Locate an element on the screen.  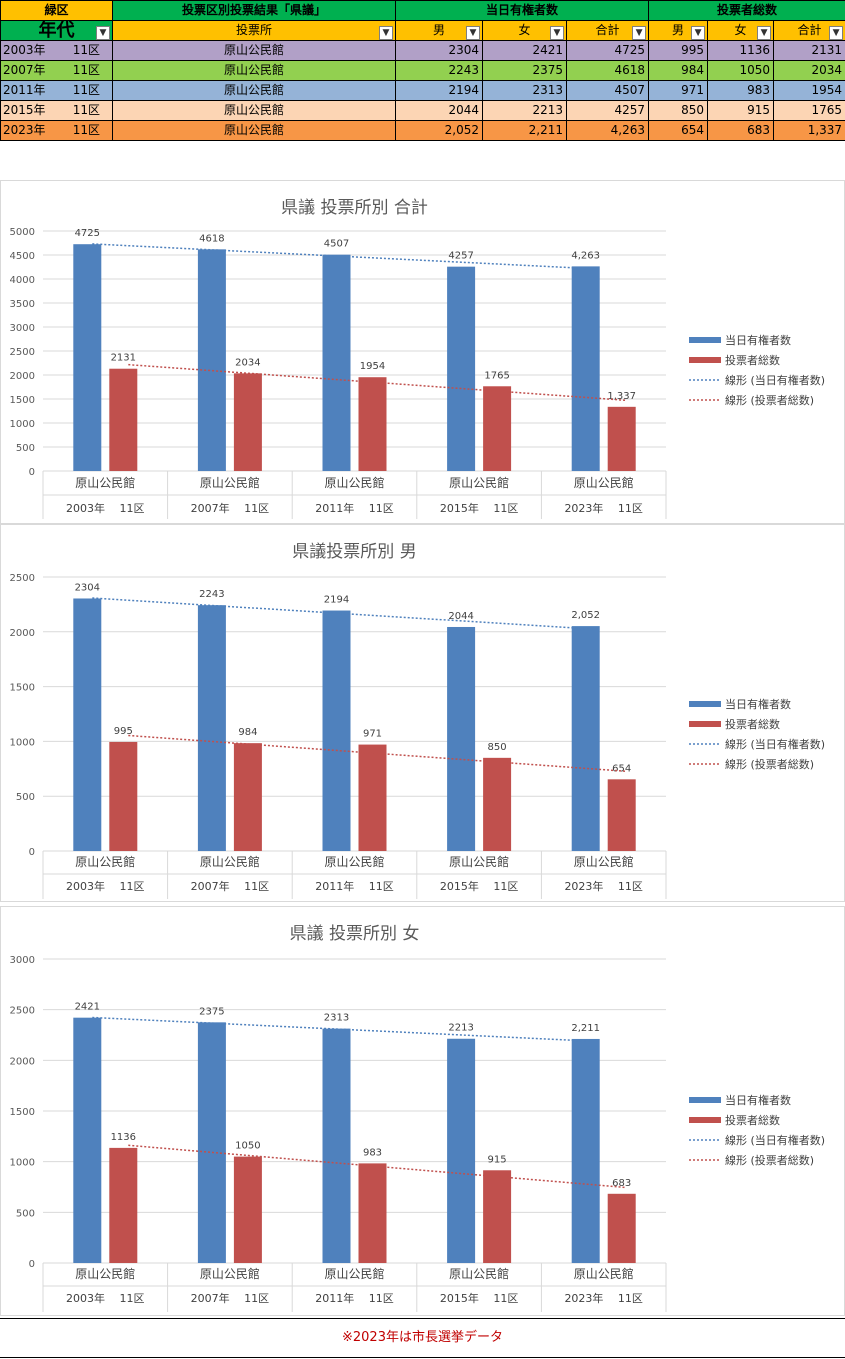
y-tick-label: 500 is located at coordinates (25, 448).